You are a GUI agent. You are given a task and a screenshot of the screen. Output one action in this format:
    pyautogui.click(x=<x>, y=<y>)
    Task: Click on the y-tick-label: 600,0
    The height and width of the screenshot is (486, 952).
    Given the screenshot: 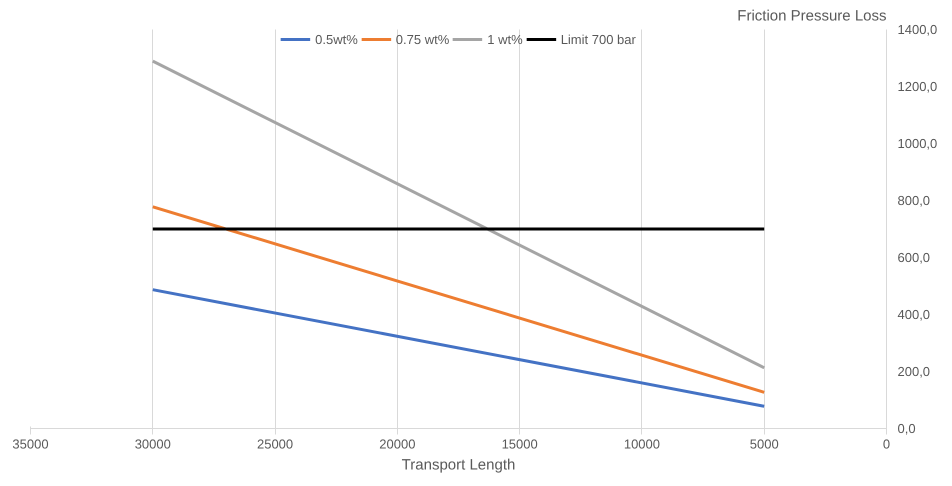 What is the action you would take?
    pyautogui.click(x=914, y=257)
    